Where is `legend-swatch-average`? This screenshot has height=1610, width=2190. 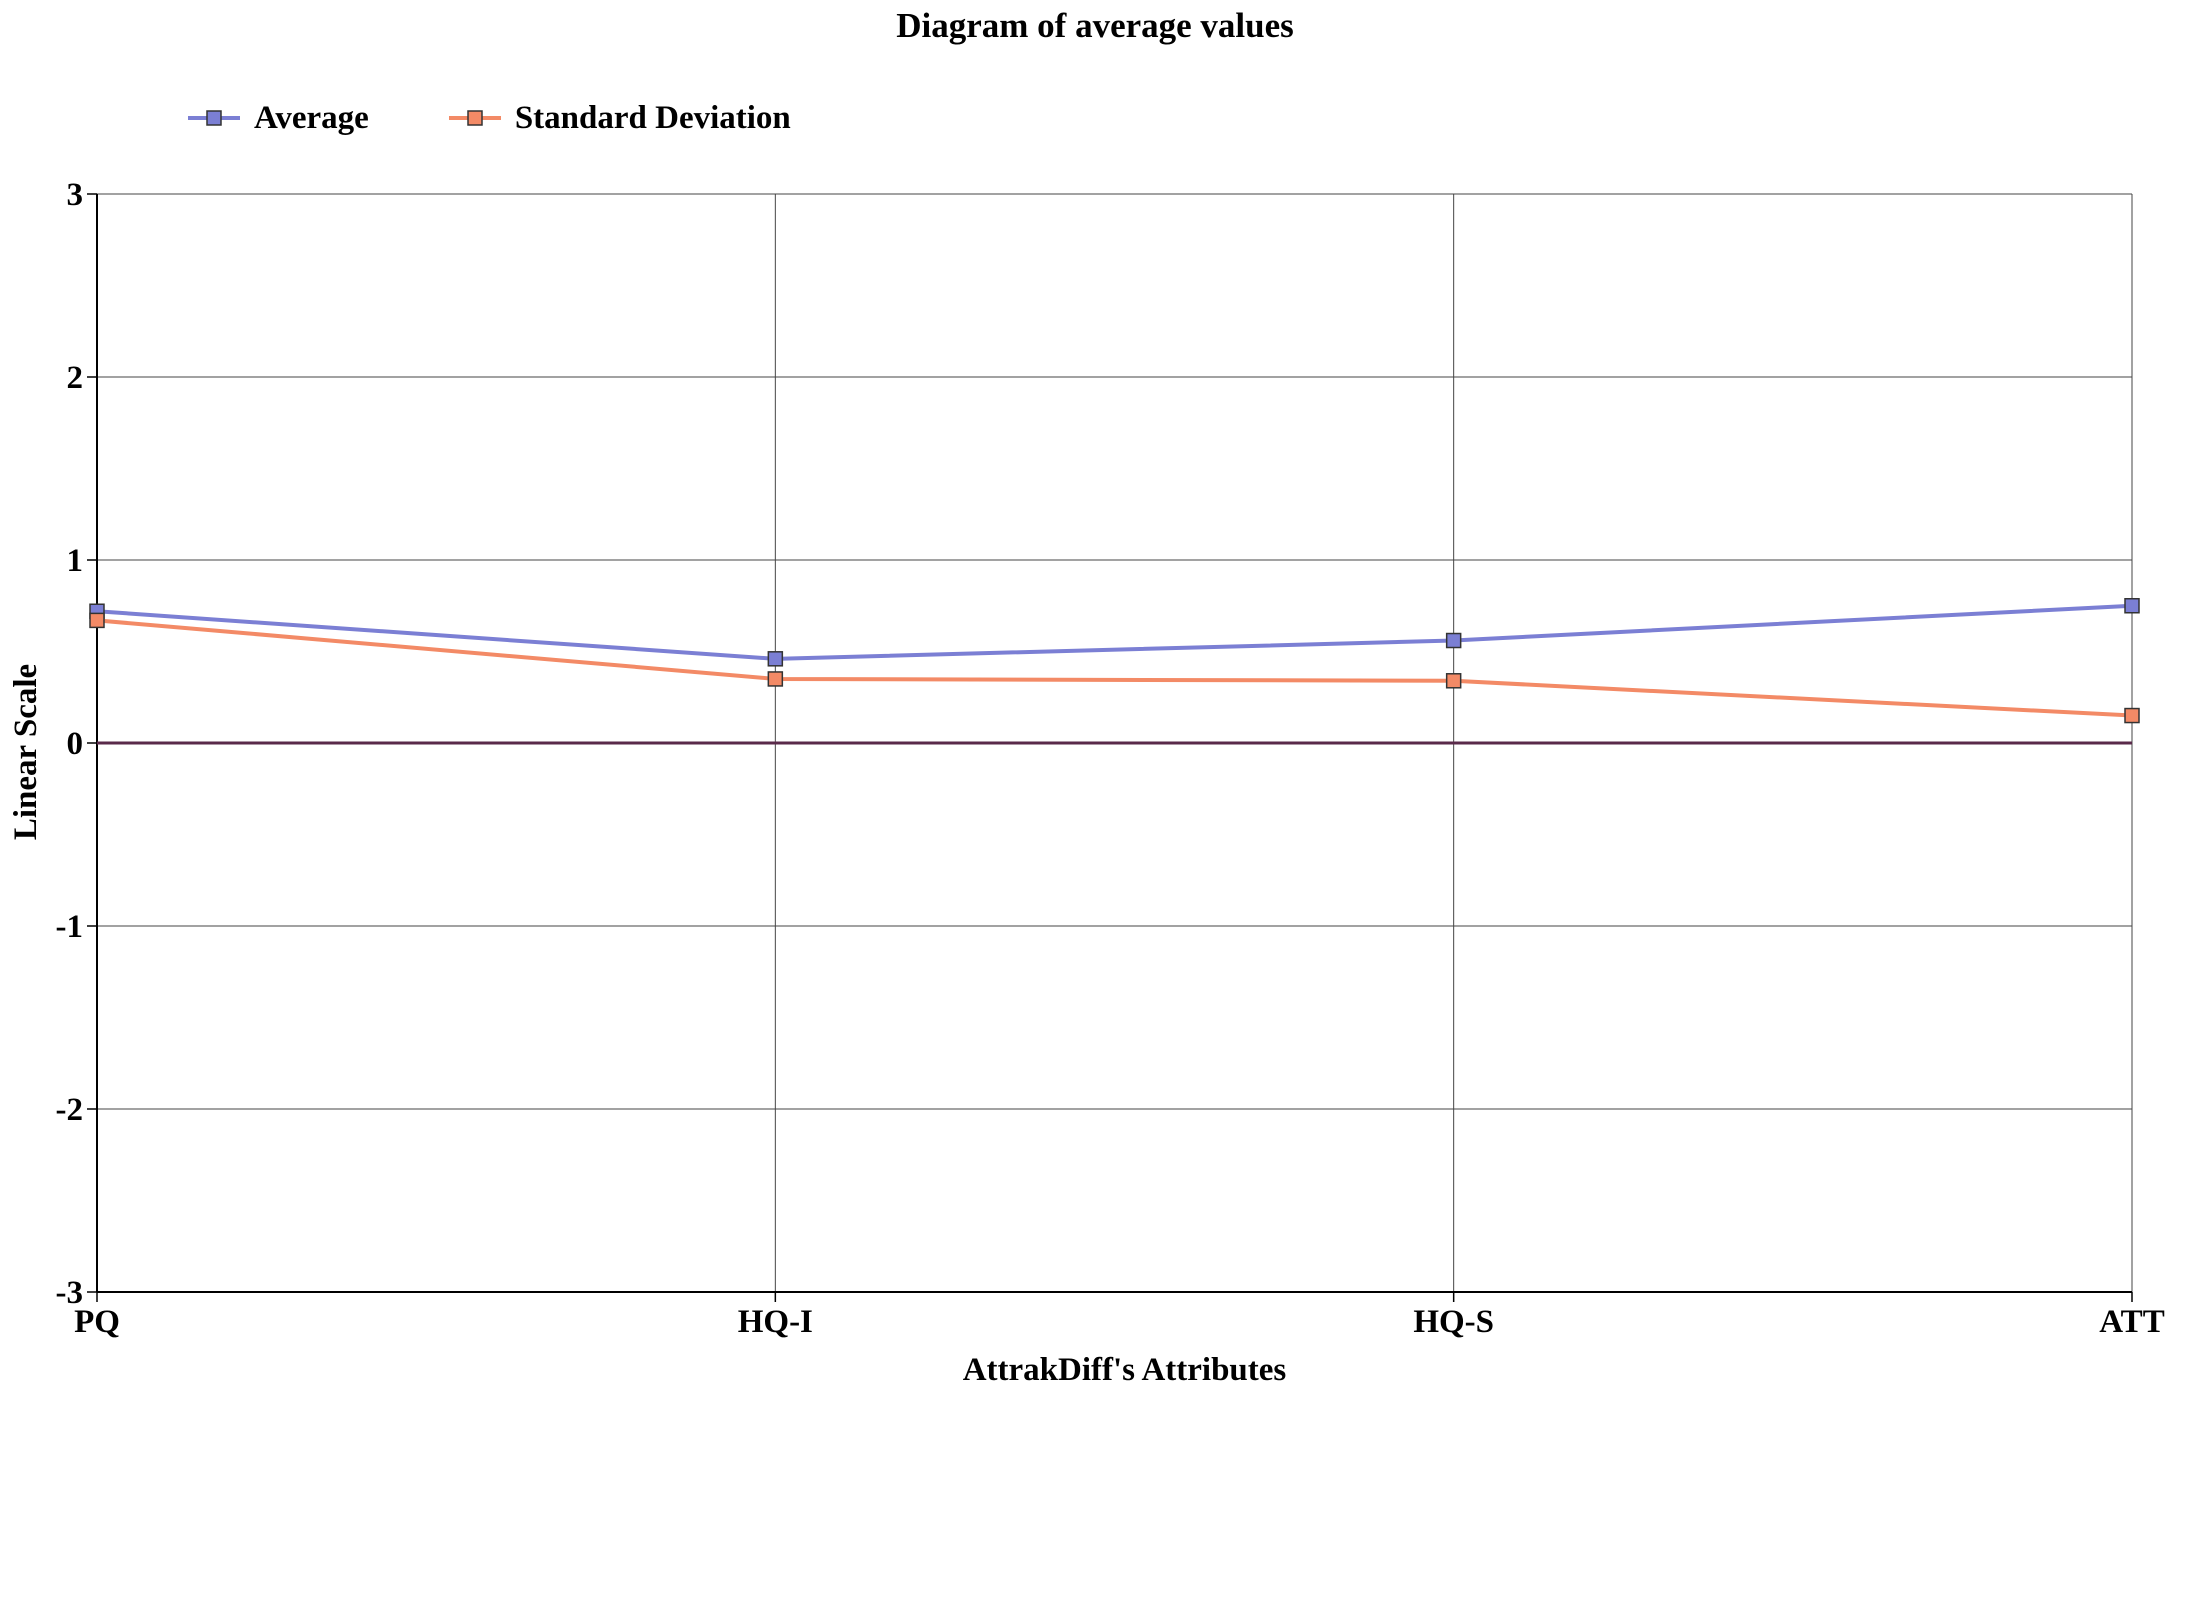 legend-swatch-average is located at coordinates (214, 118).